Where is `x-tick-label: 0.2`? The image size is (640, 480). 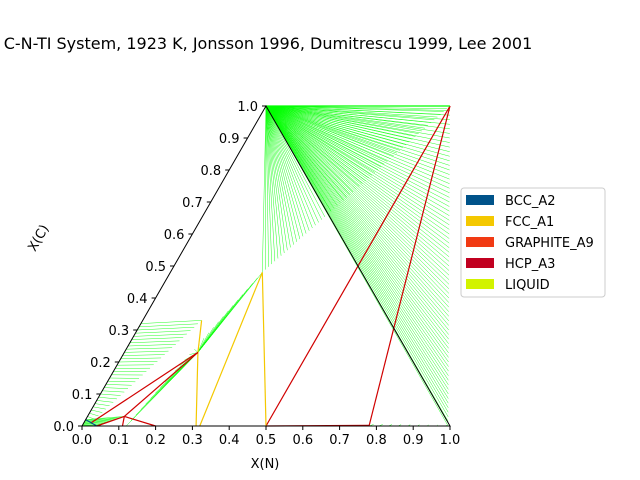 x-tick-label: 0.2 is located at coordinates (155, 440).